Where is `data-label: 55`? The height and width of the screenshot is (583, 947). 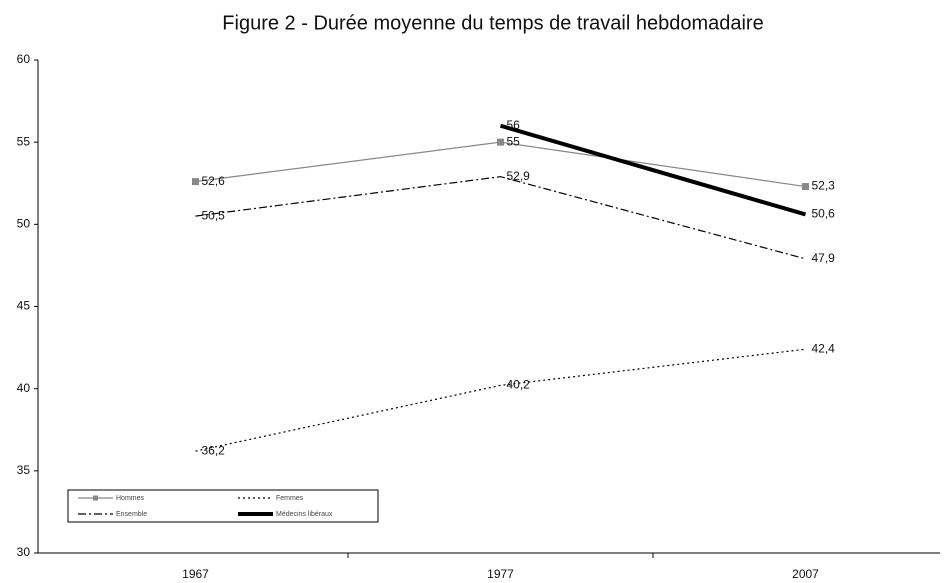
data-label: 55 is located at coordinates (514, 141).